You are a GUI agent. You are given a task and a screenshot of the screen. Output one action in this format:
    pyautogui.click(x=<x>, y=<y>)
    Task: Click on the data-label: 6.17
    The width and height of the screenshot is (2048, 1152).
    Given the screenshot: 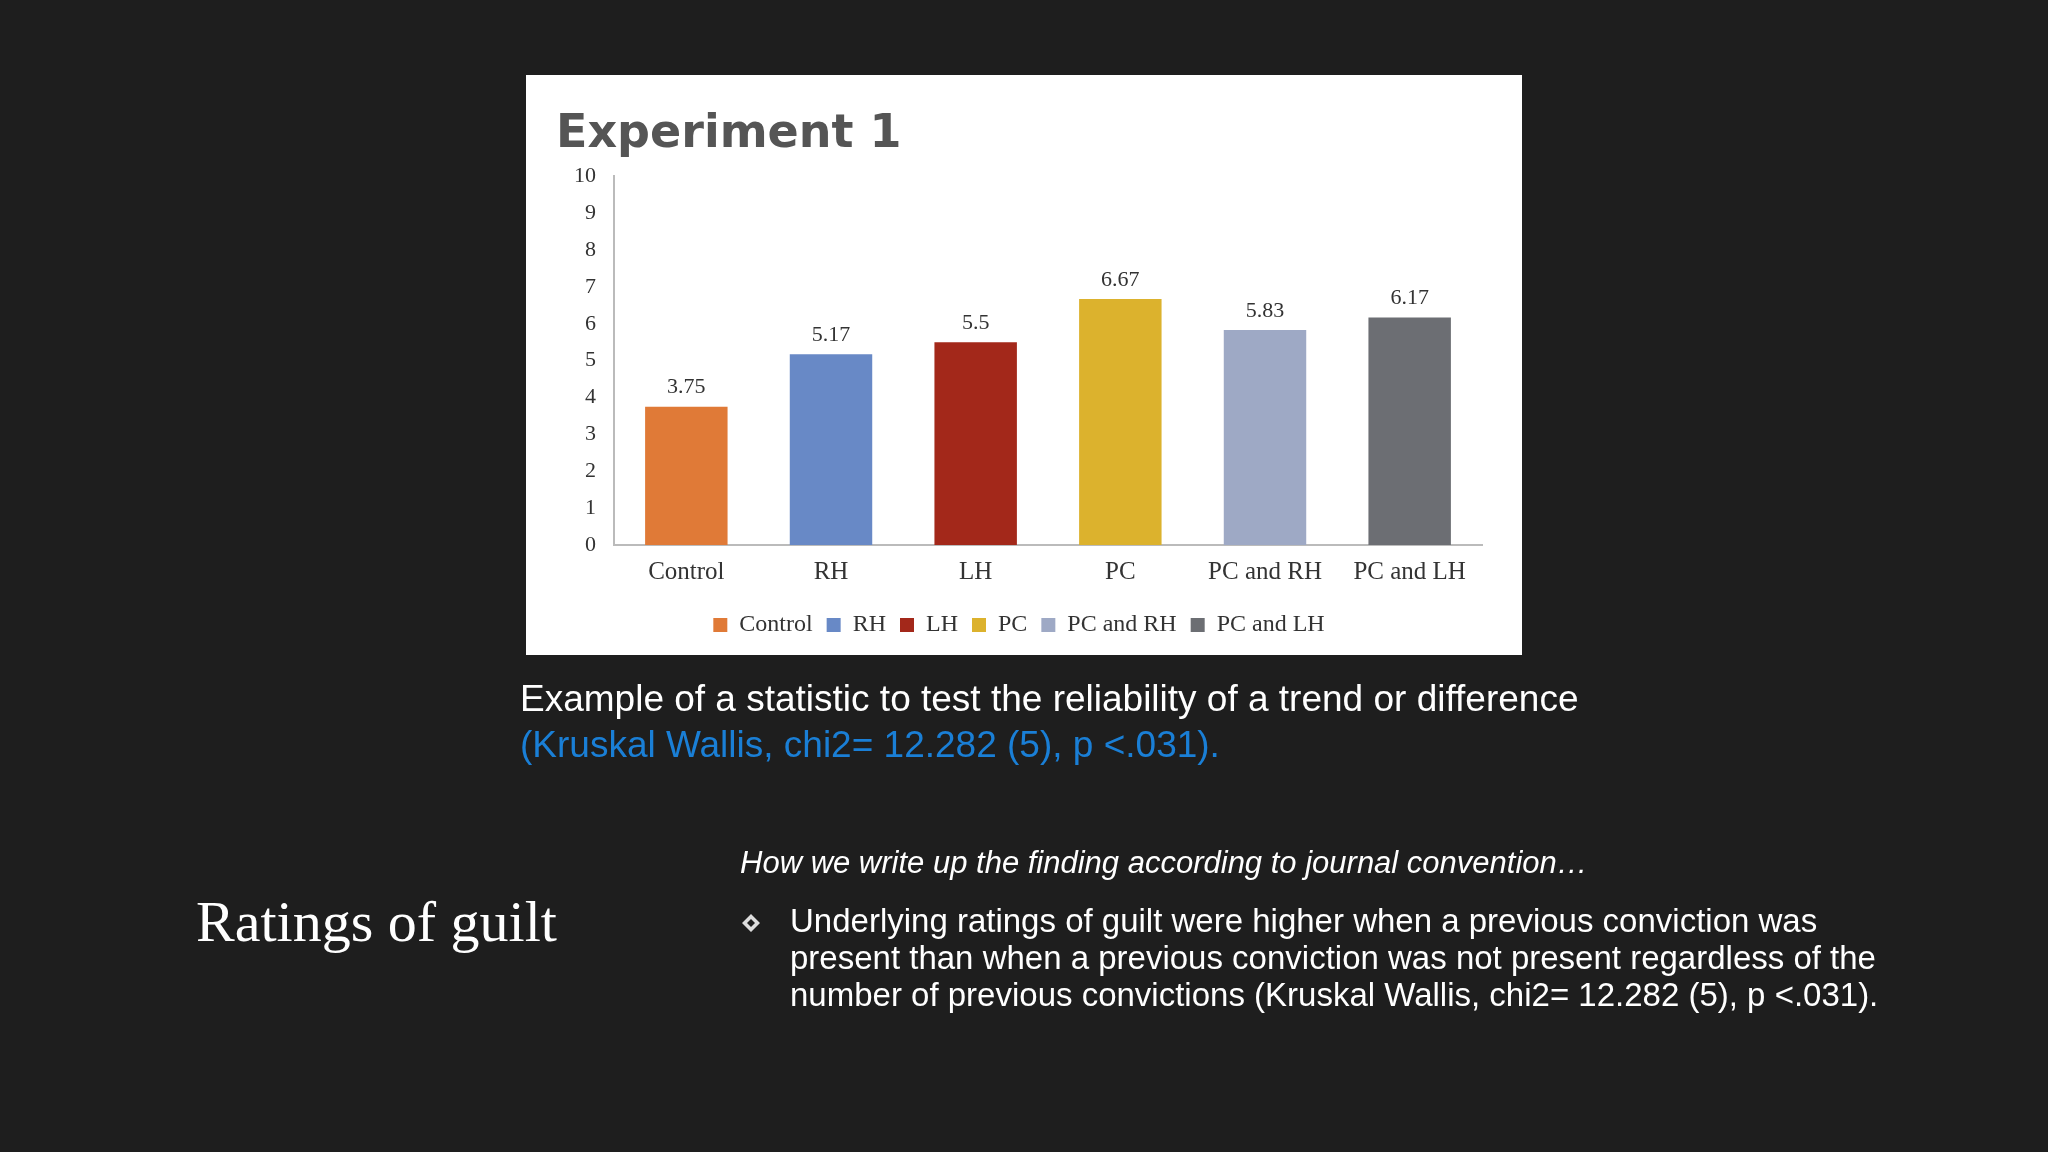 What is the action you would take?
    pyautogui.click(x=1409, y=297)
    